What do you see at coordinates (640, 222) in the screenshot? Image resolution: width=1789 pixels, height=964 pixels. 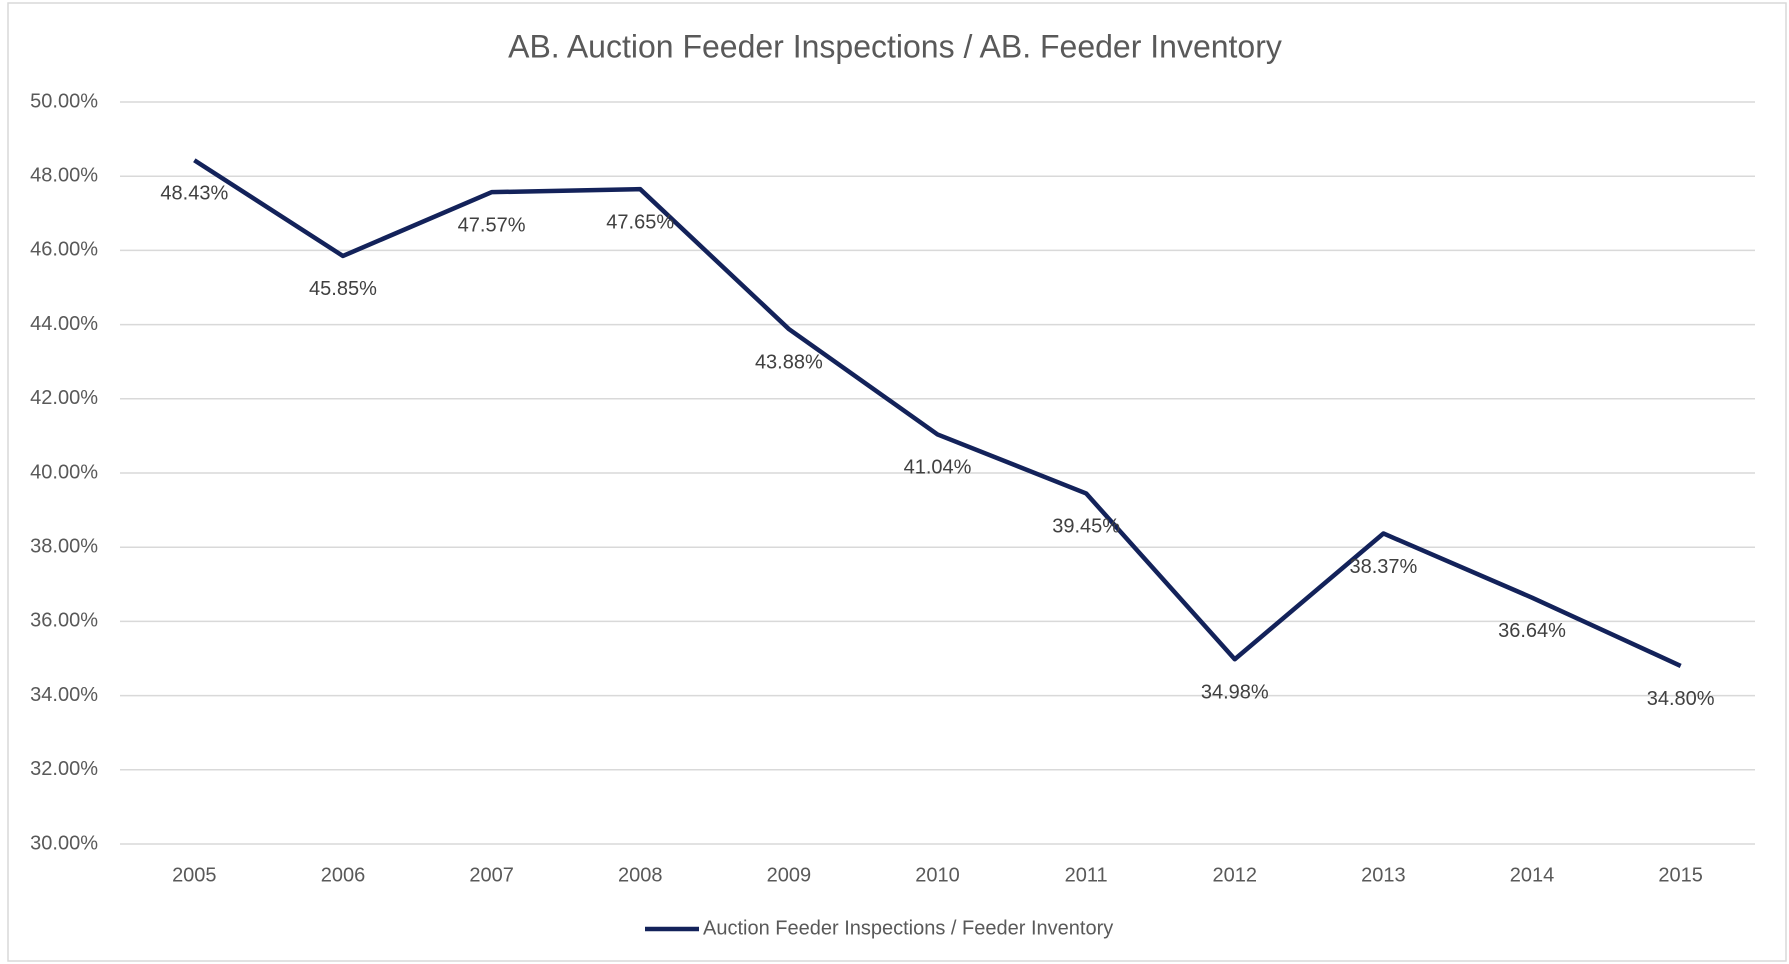 I see `data-label: 47.65%` at bounding box center [640, 222].